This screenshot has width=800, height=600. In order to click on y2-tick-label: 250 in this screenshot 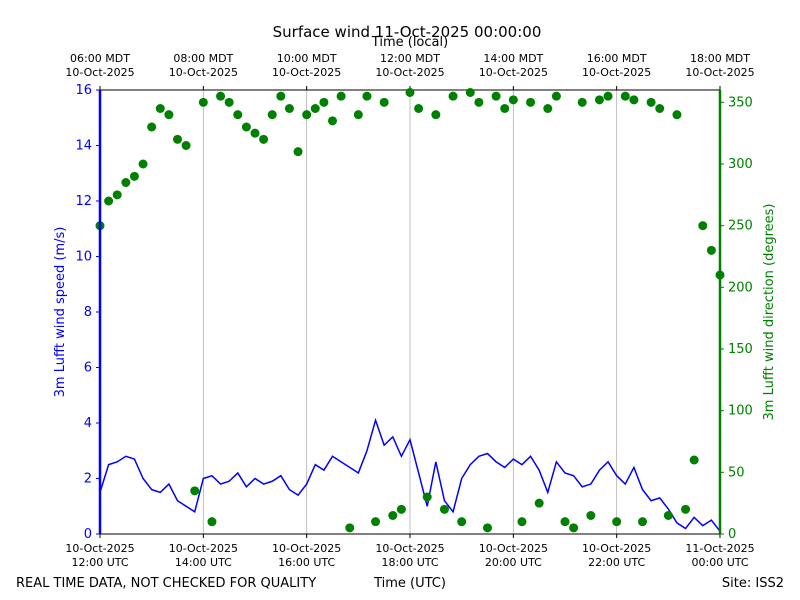, I will do `click(740, 226)`.